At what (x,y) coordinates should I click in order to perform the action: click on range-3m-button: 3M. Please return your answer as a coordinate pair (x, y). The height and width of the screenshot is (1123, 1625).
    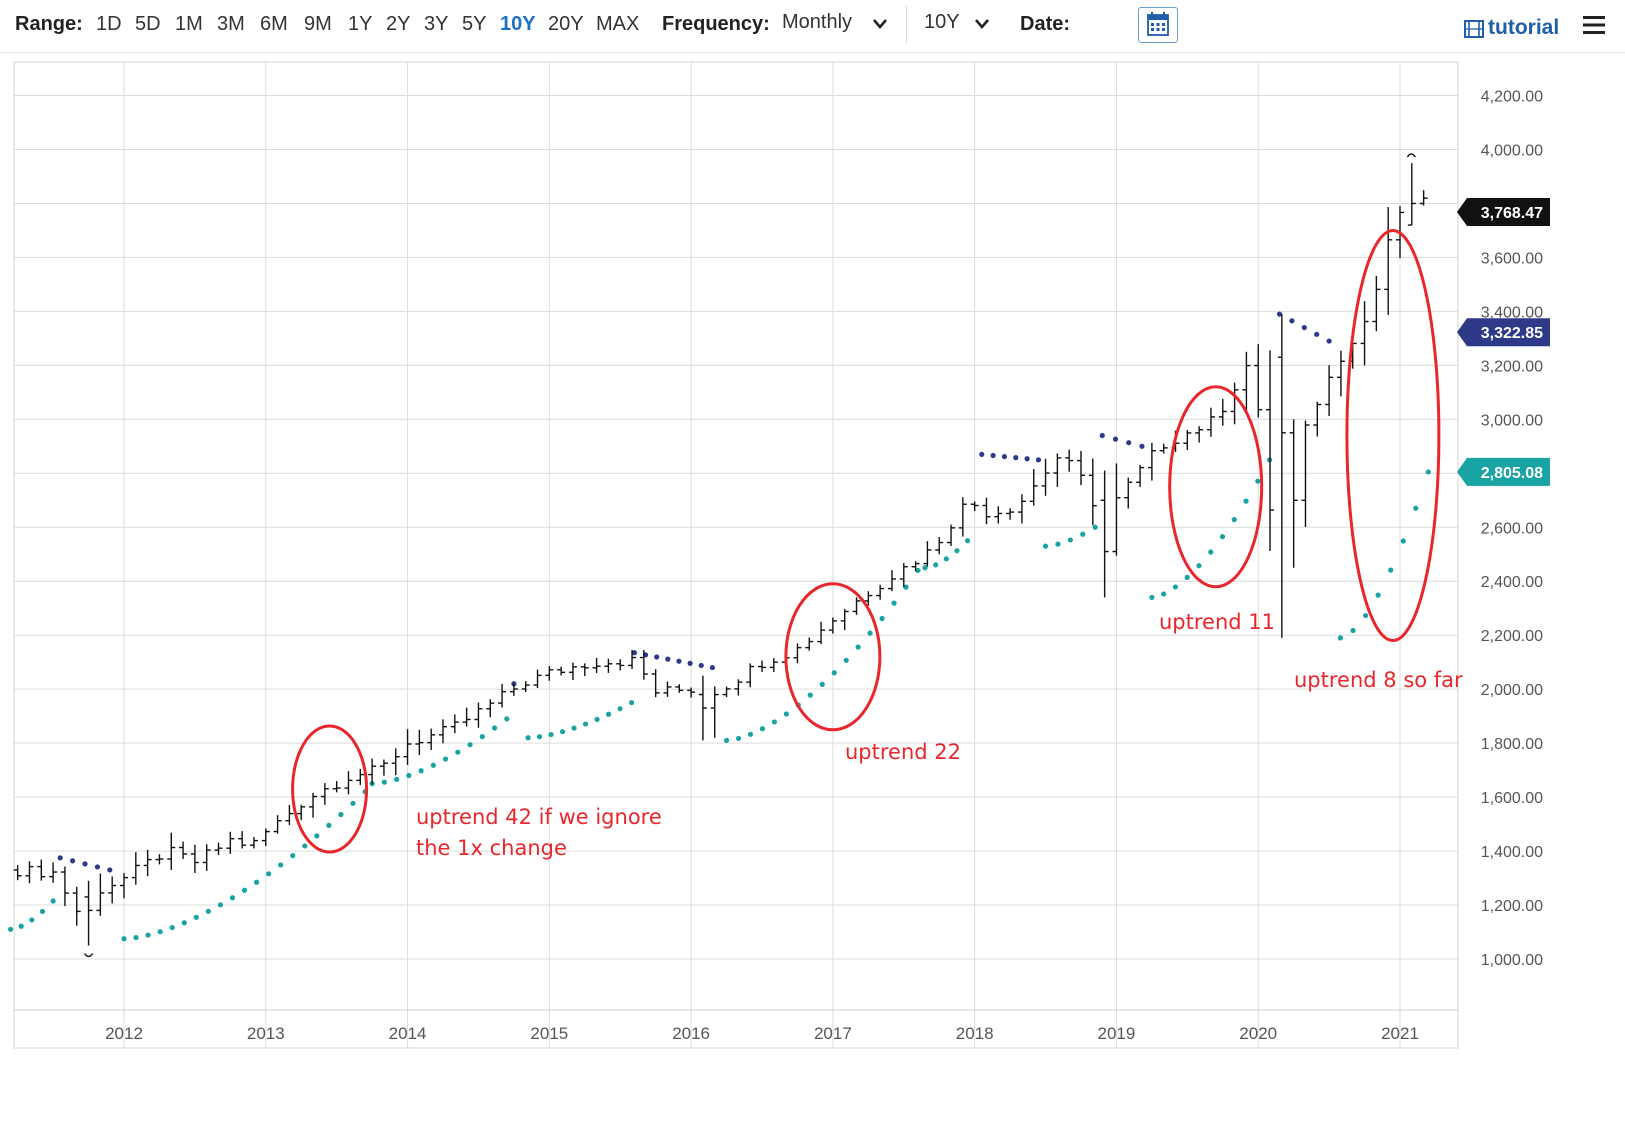
    Looking at the image, I should click on (231, 24).